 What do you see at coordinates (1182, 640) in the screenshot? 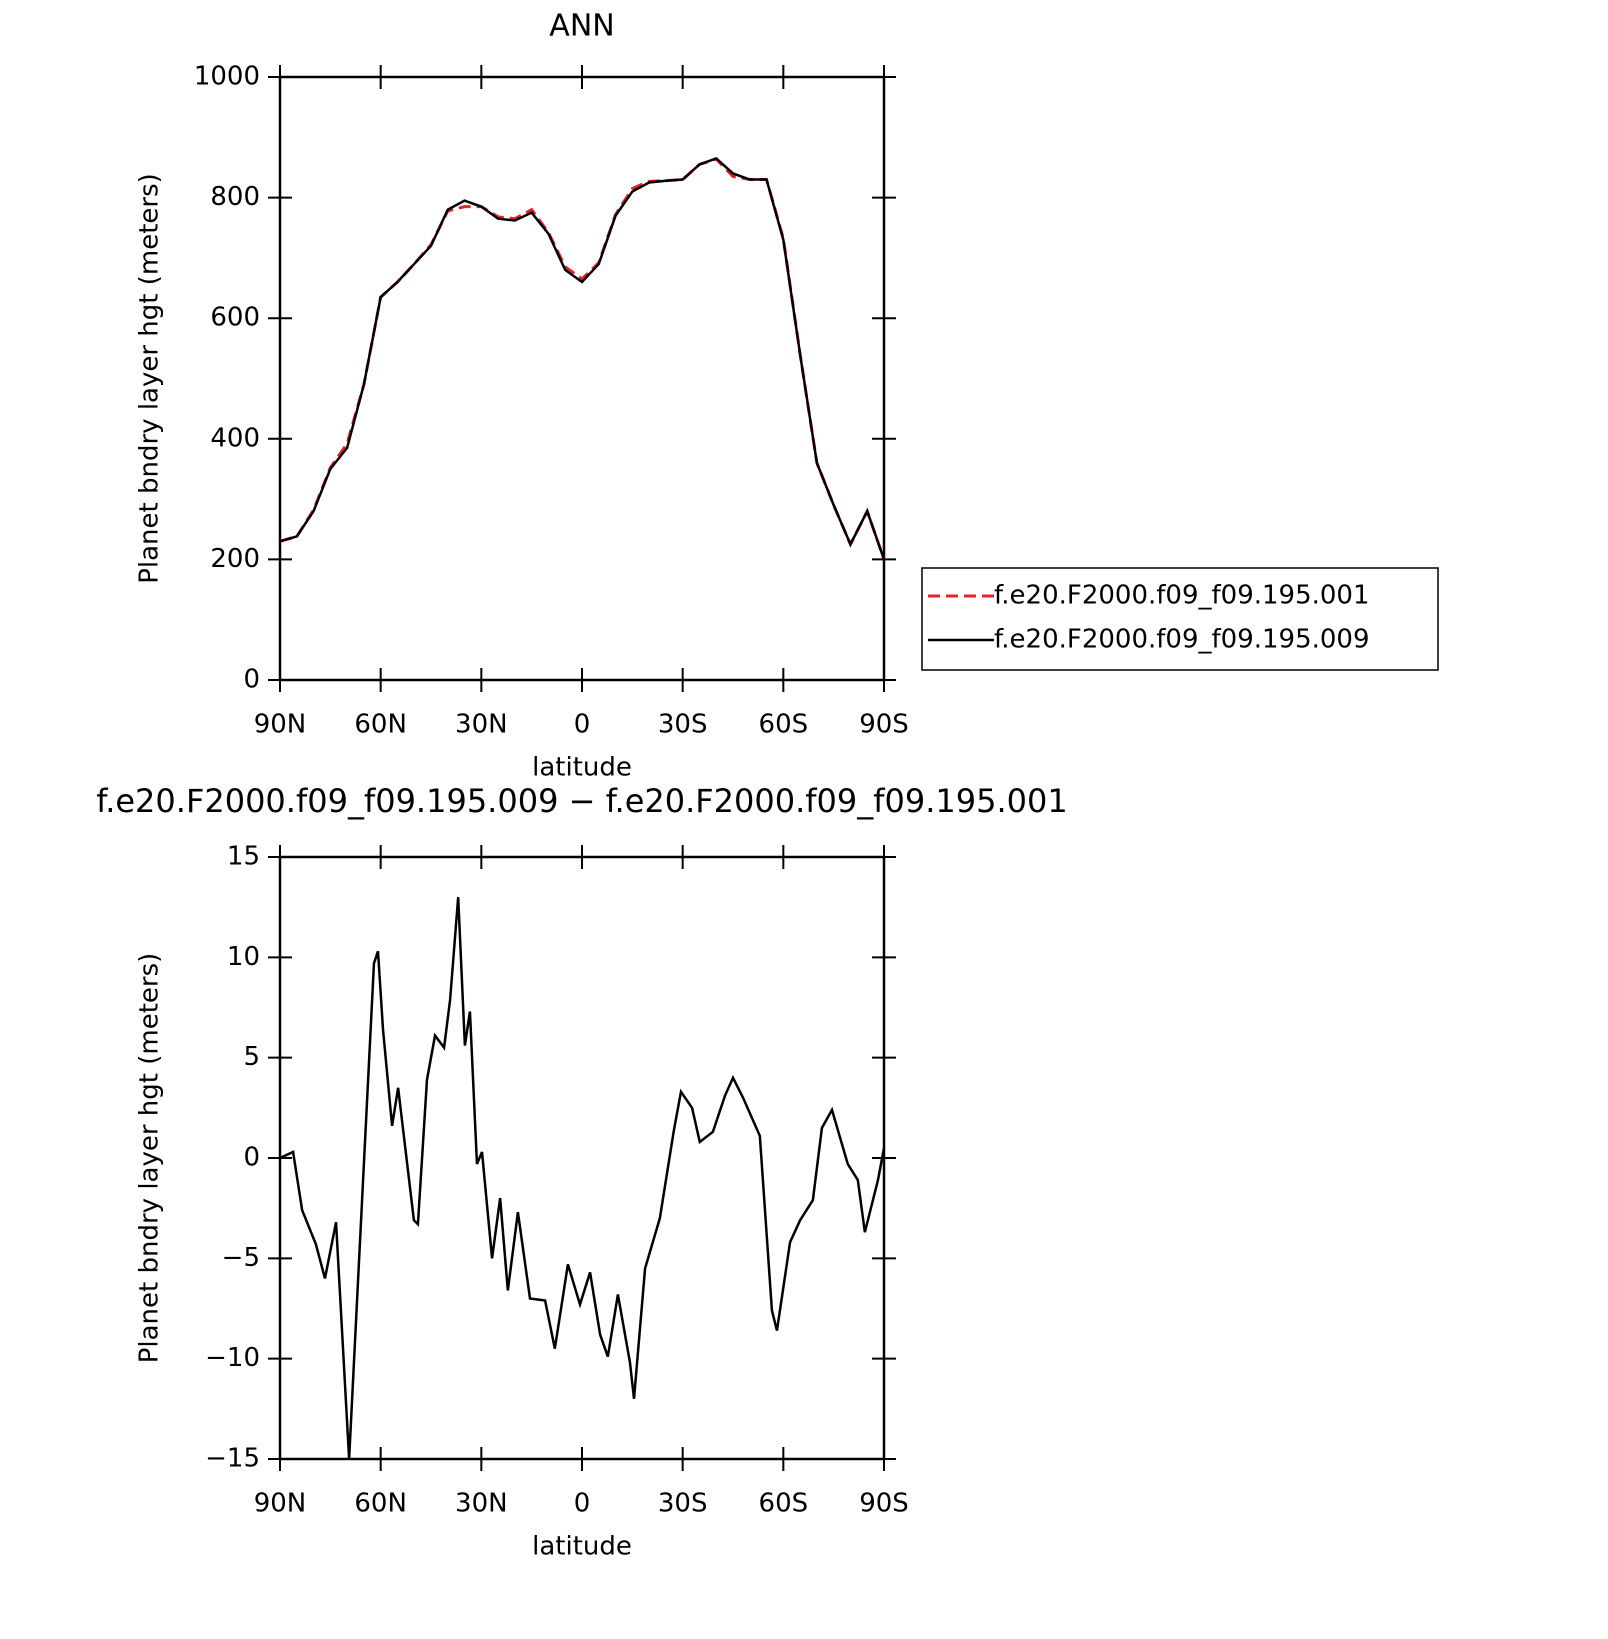
I see `legend-label: f.e20.F2000.f09_f09.195.009` at bounding box center [1182, 640].